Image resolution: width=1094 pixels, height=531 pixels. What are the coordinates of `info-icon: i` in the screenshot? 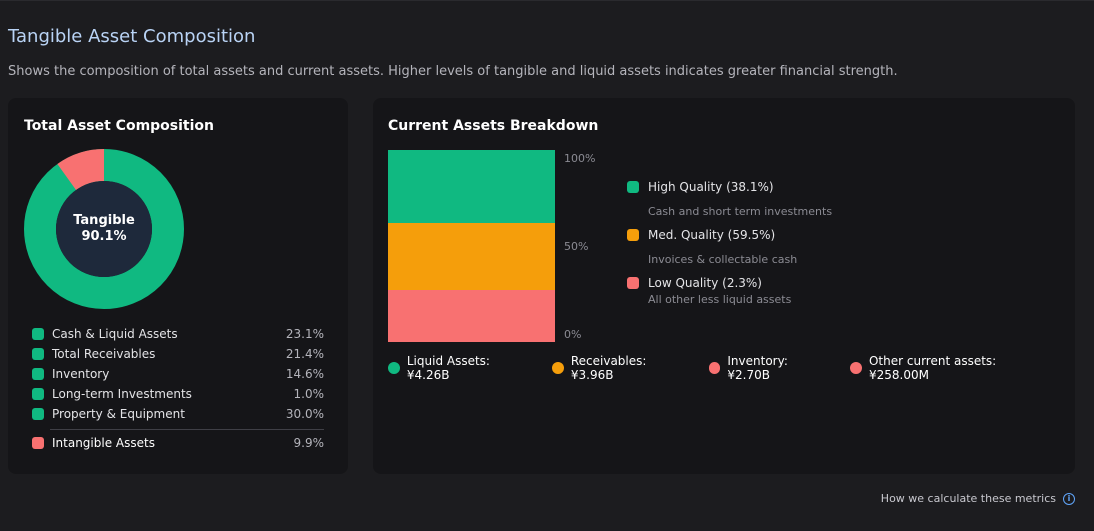 It's located at (1069, 498).